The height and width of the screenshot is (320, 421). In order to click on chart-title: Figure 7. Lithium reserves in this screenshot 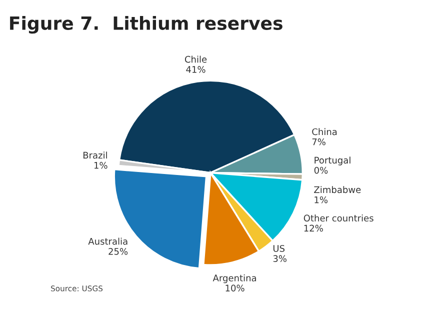, I will do `click(146, 25)`.